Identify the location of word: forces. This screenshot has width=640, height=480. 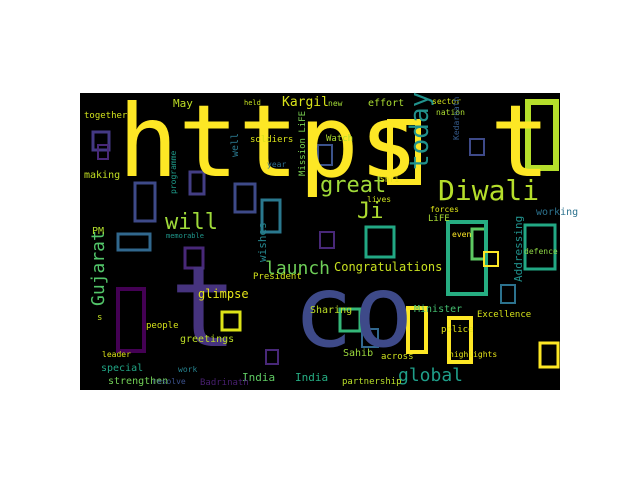
(444, 209).